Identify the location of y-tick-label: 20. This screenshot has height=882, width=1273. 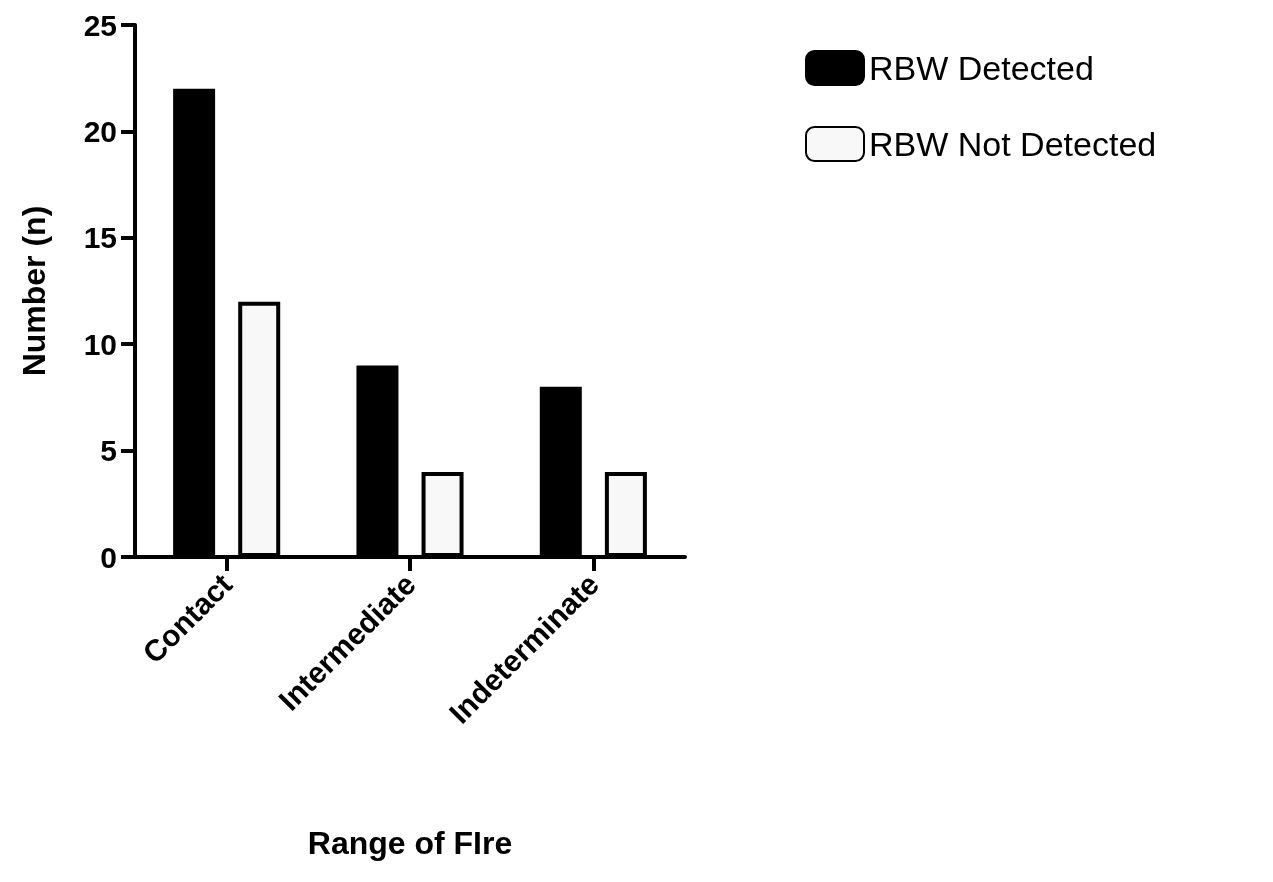
(100, 131).